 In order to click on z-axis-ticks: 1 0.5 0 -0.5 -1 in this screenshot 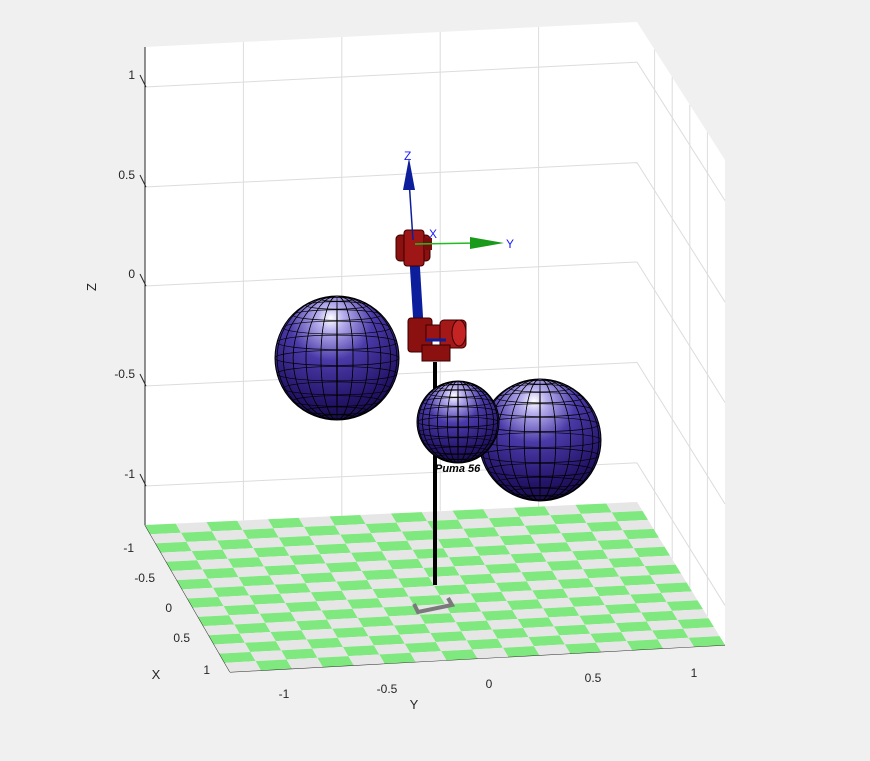, I will do `click(130, 277)`.